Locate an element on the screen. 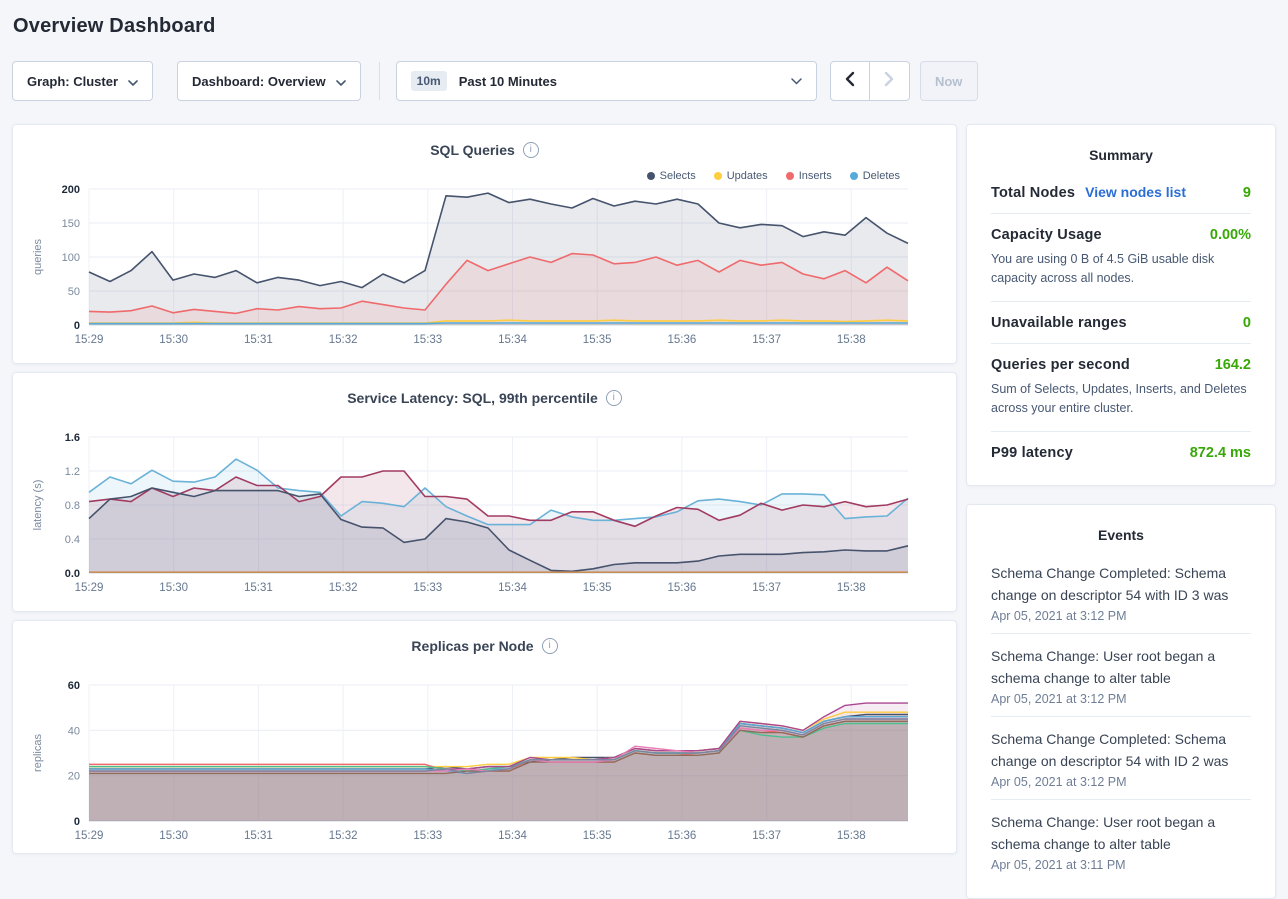  legend-label: Deletes is located at coordinates (881, 176).